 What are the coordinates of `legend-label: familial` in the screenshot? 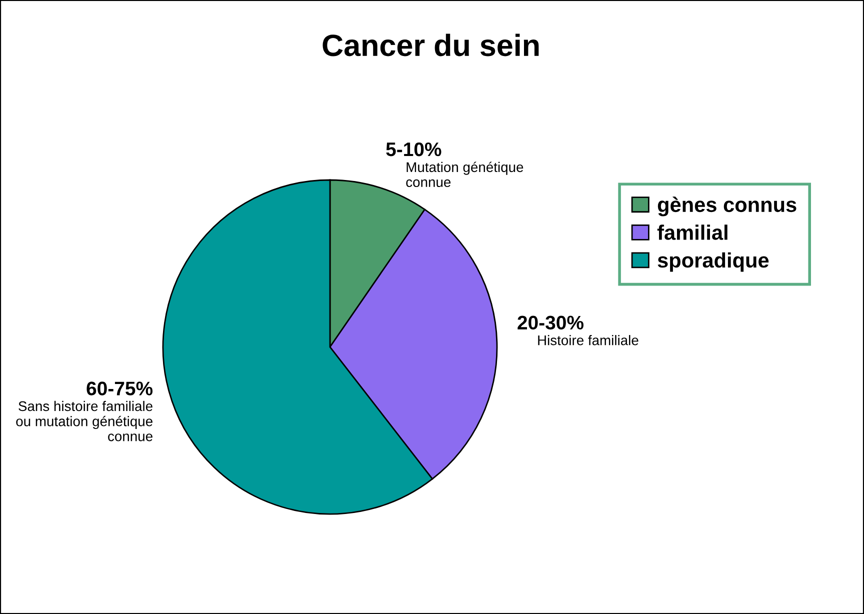 It's located at (692, 232).